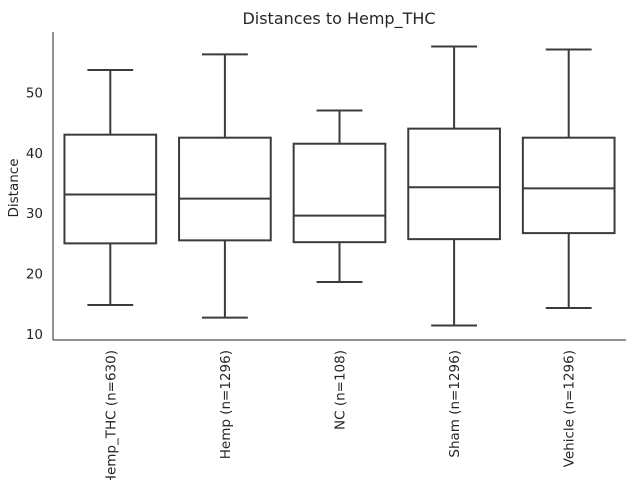 This screenshot has width=640, height=480. I want to click on y-tick-label: 20, so click(34, 275).